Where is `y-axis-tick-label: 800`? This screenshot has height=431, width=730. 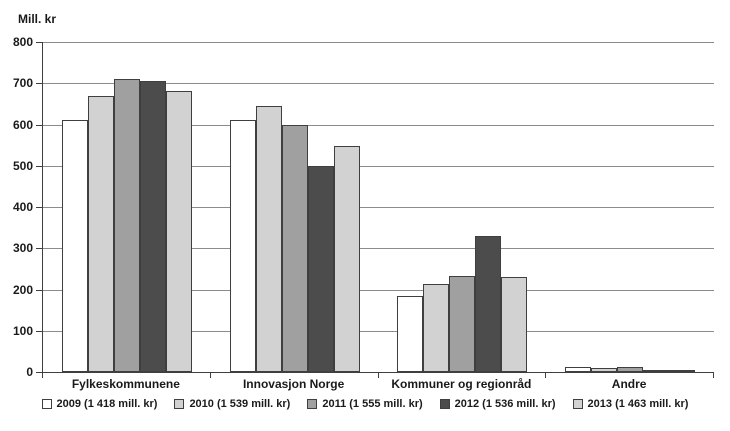
y-axis-tick-label: 800 is located at coordinates (22, 42).